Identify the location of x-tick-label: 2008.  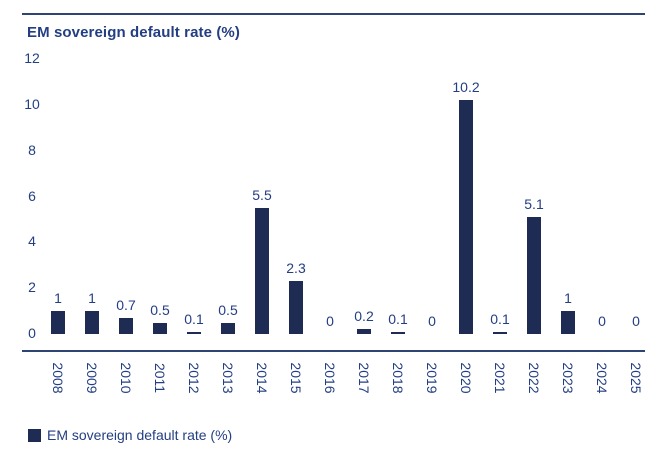
(58, 378).